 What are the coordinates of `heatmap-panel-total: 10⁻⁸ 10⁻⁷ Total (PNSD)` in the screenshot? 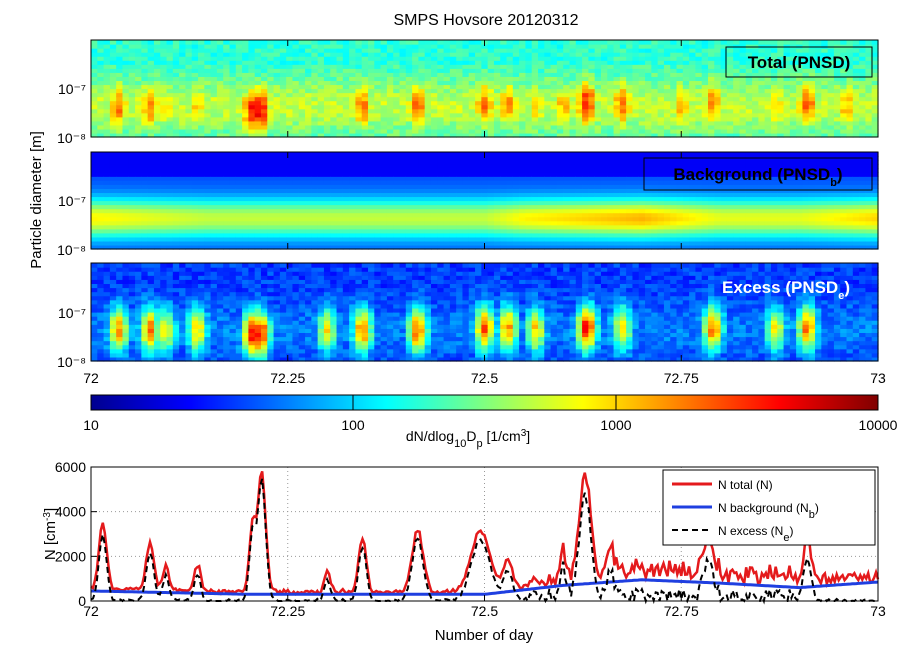 It's located at (468, 92).